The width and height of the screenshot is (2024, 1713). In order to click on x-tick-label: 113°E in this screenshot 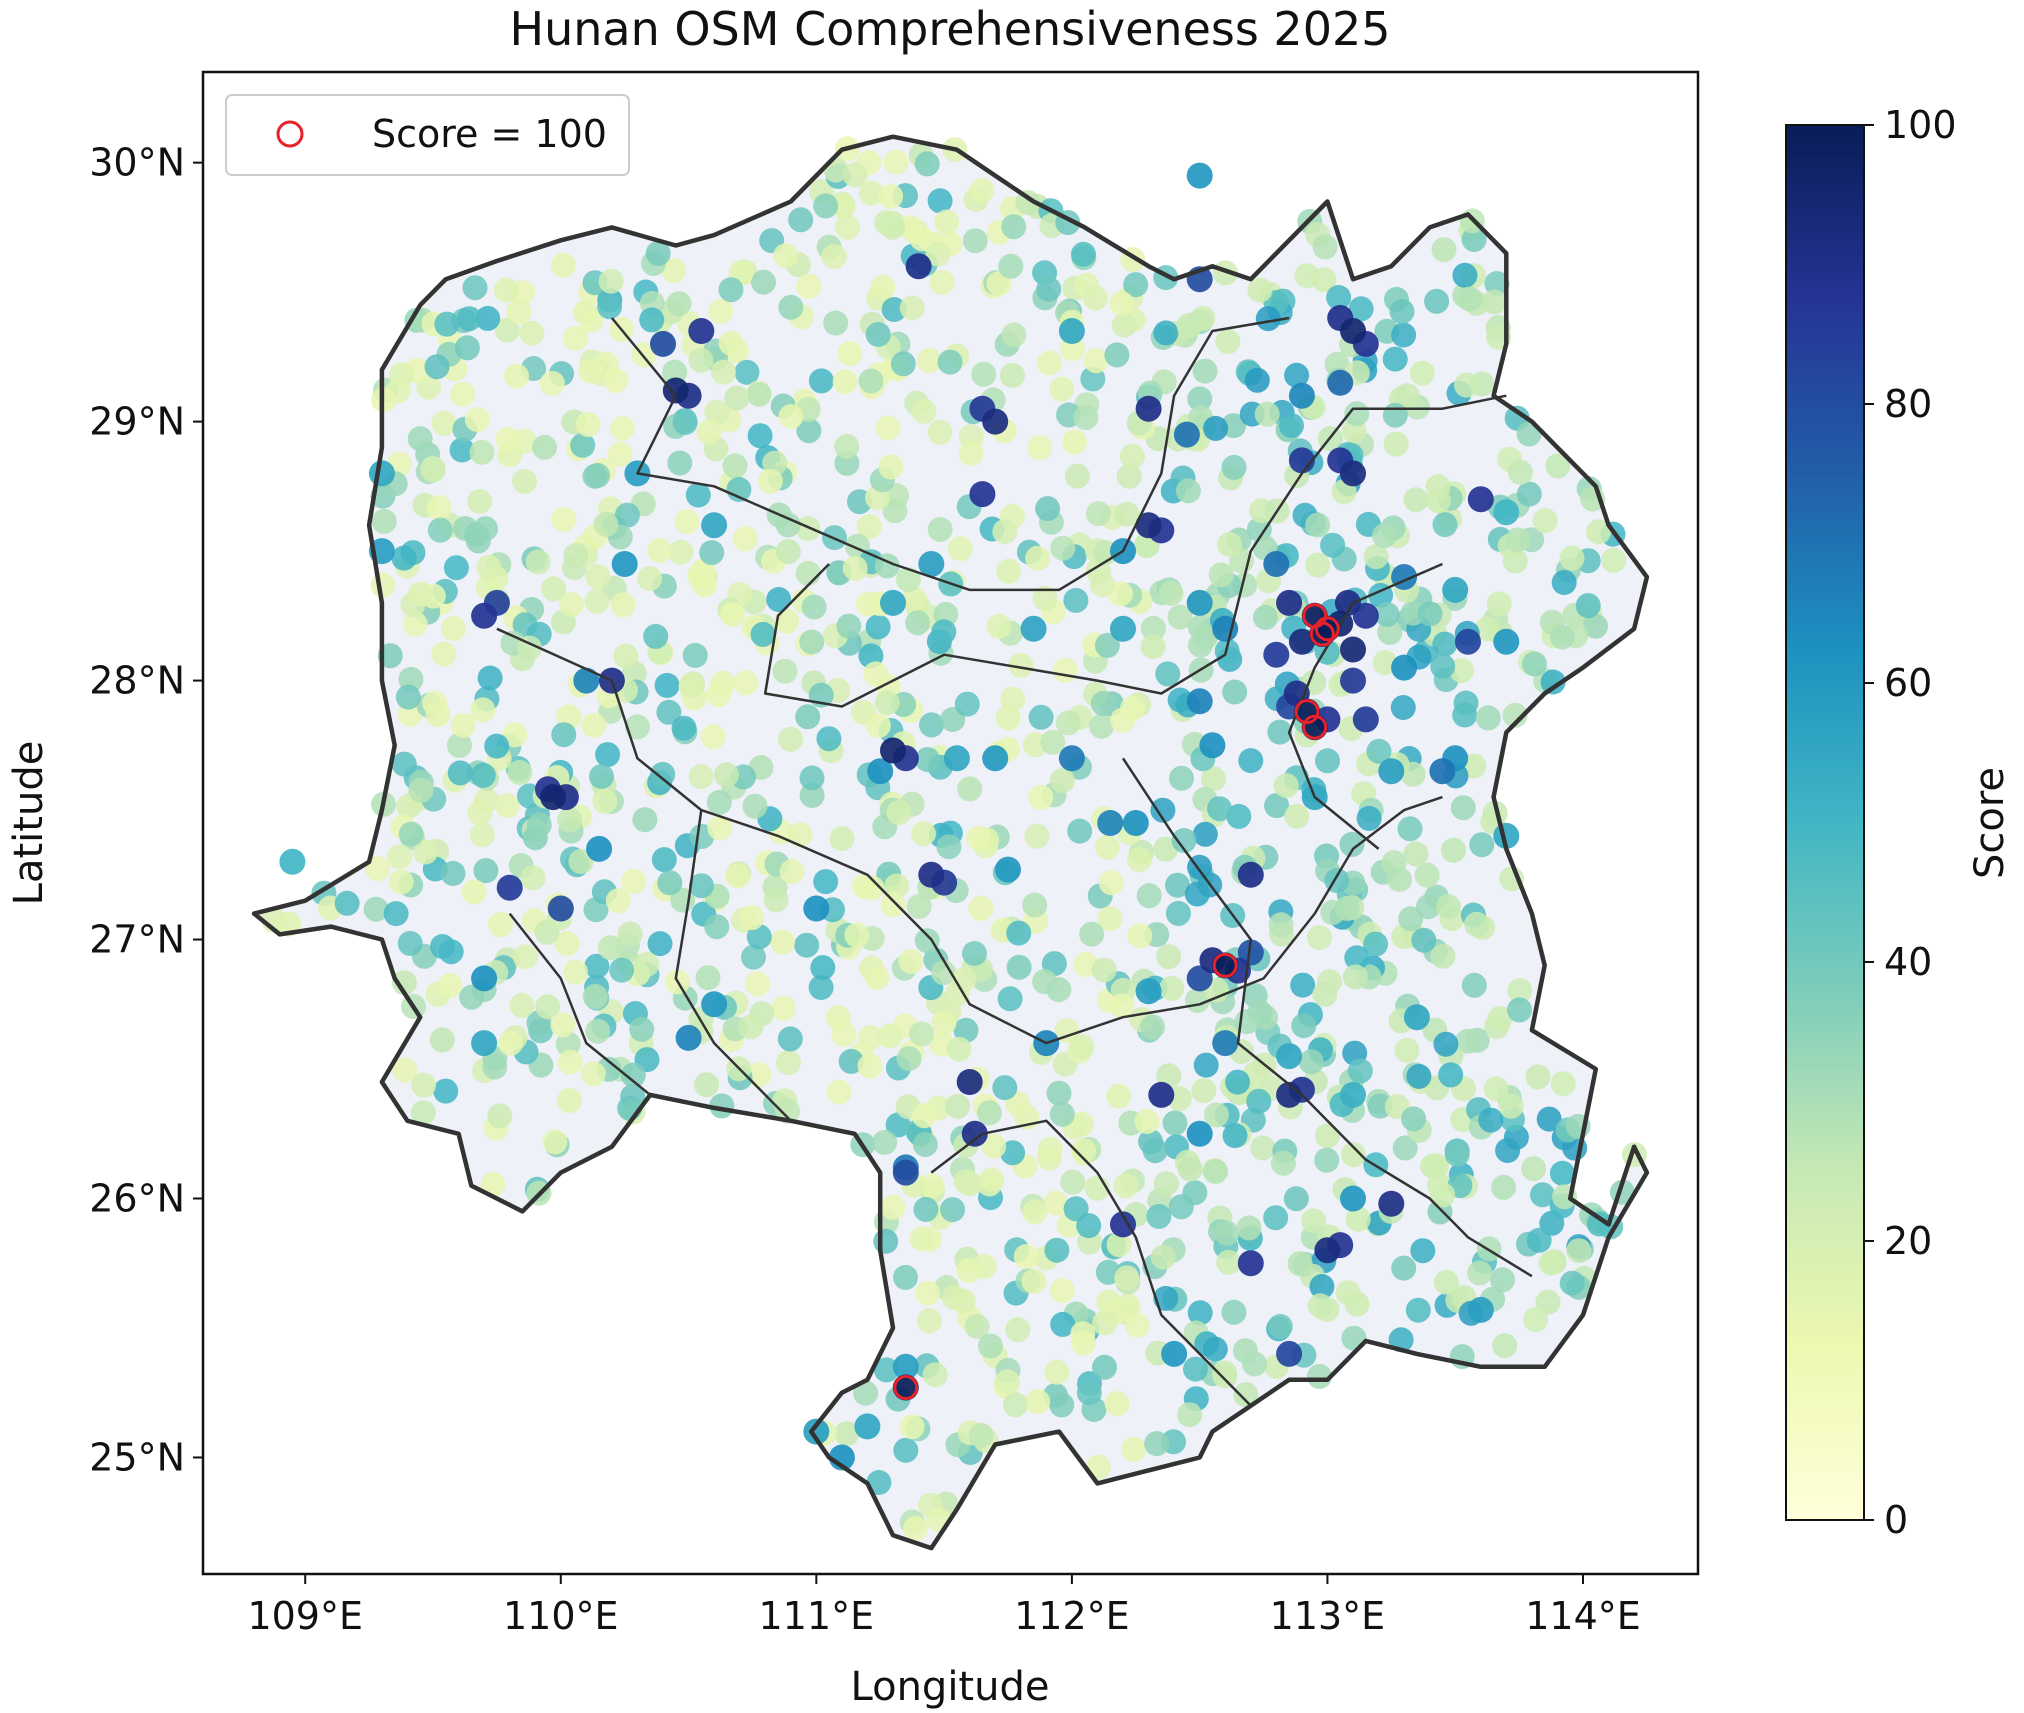, I will do `click(1328, 1616)`.